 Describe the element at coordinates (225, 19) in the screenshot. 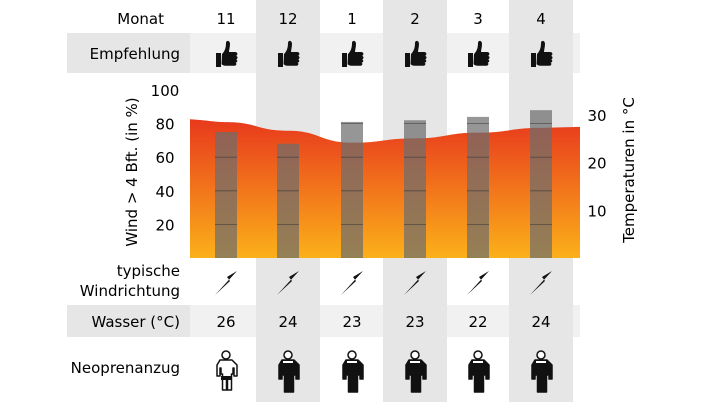

I see `month-label: 11` at that location.